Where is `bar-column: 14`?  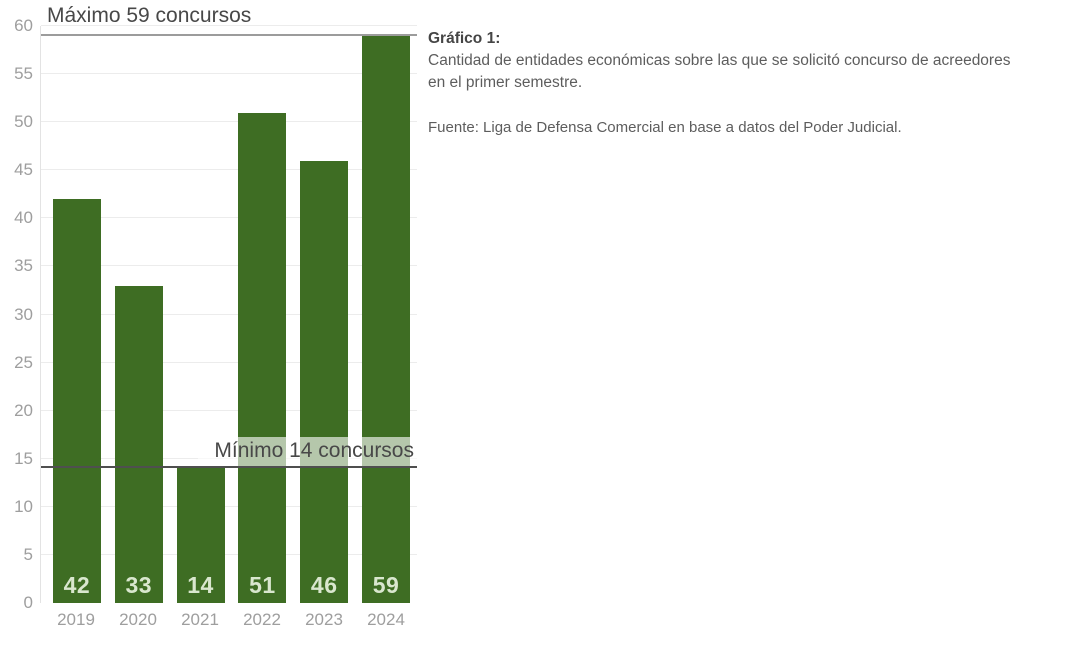
bar-column: 14 is located at coordinates (201, 535).